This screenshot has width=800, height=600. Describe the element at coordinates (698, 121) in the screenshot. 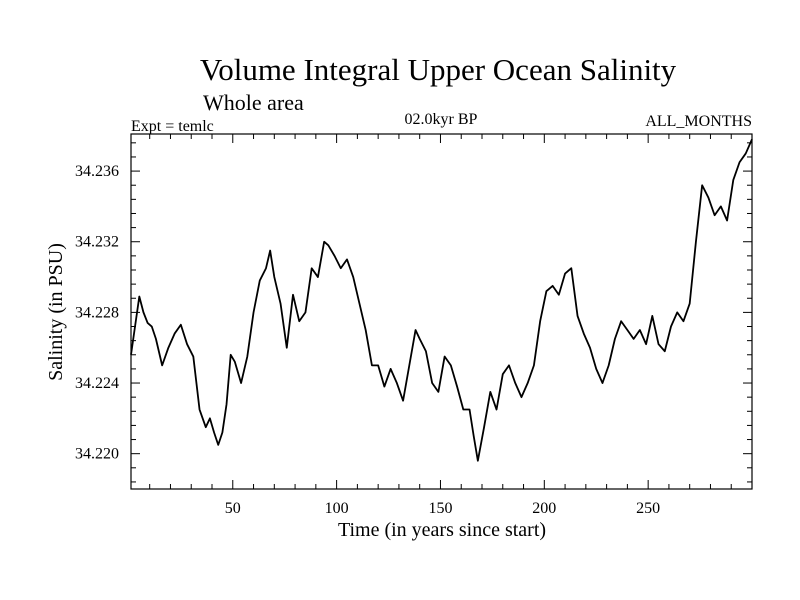

I see `months-annotation: ALL_MONTHS` at that location.